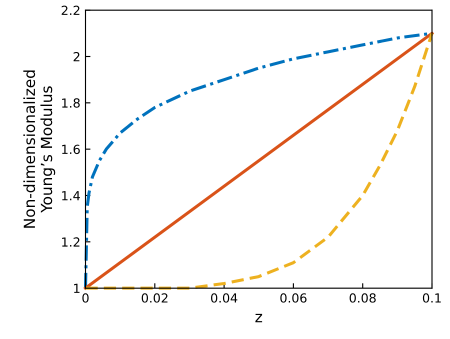 The image size is (450, 339). What do you see at coordinates (71, 195) in the screenshot?
I see `y-tick-label: 1.4` at bounding box center [71, 195].